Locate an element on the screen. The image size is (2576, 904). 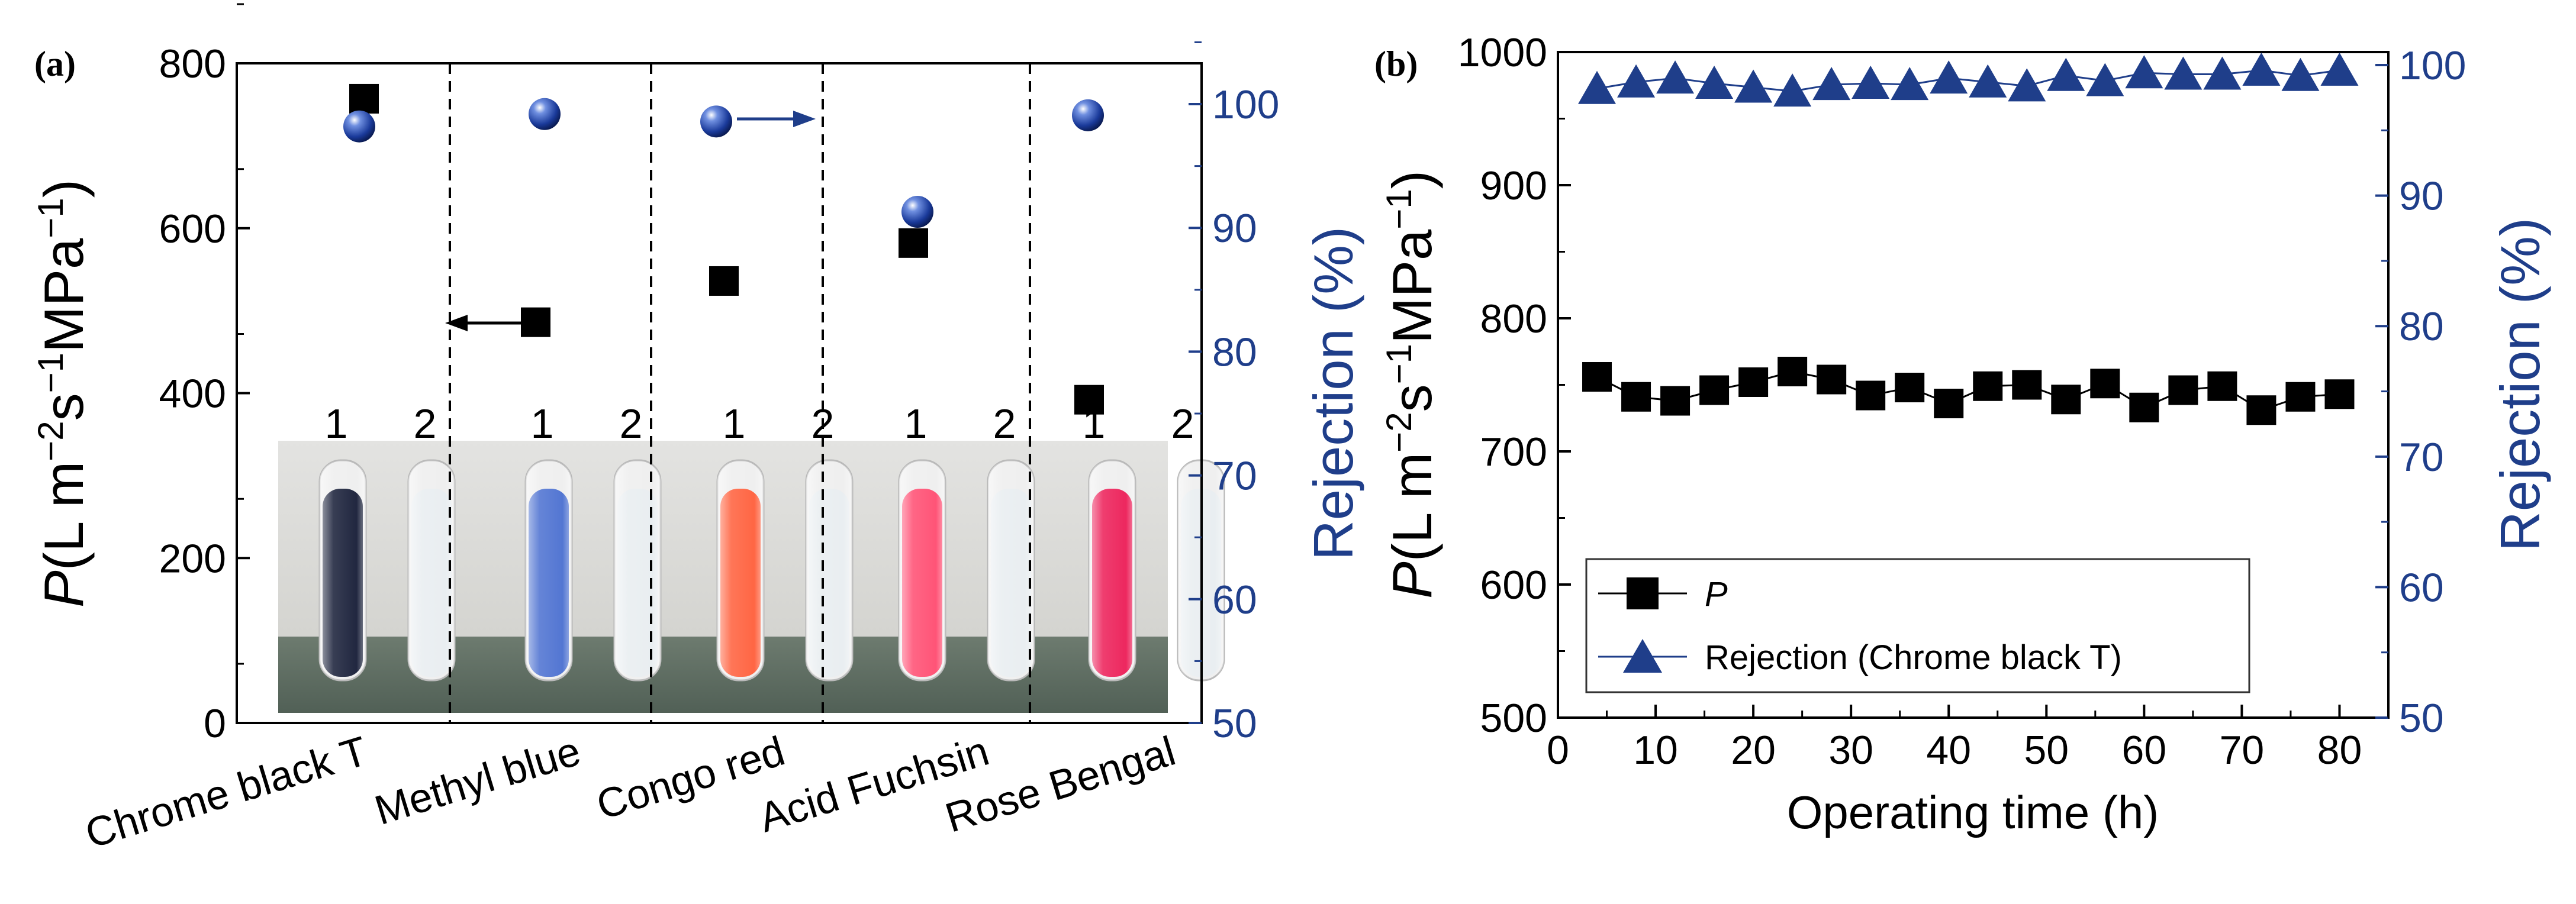
data-points-b is located at coordinates (1968, 238).